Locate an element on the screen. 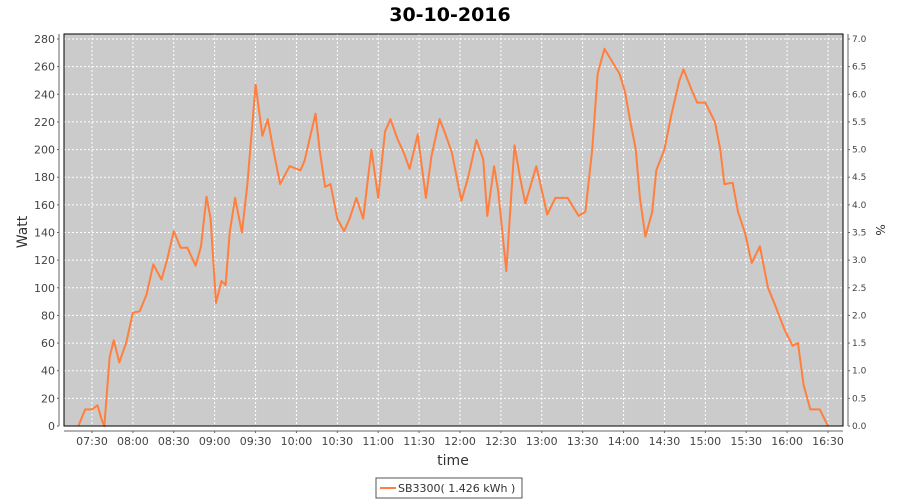 Image resolution: width=900 pixels, height=504 pixels. x-tick-label: 15:30 is located at coordinates (746, 441).